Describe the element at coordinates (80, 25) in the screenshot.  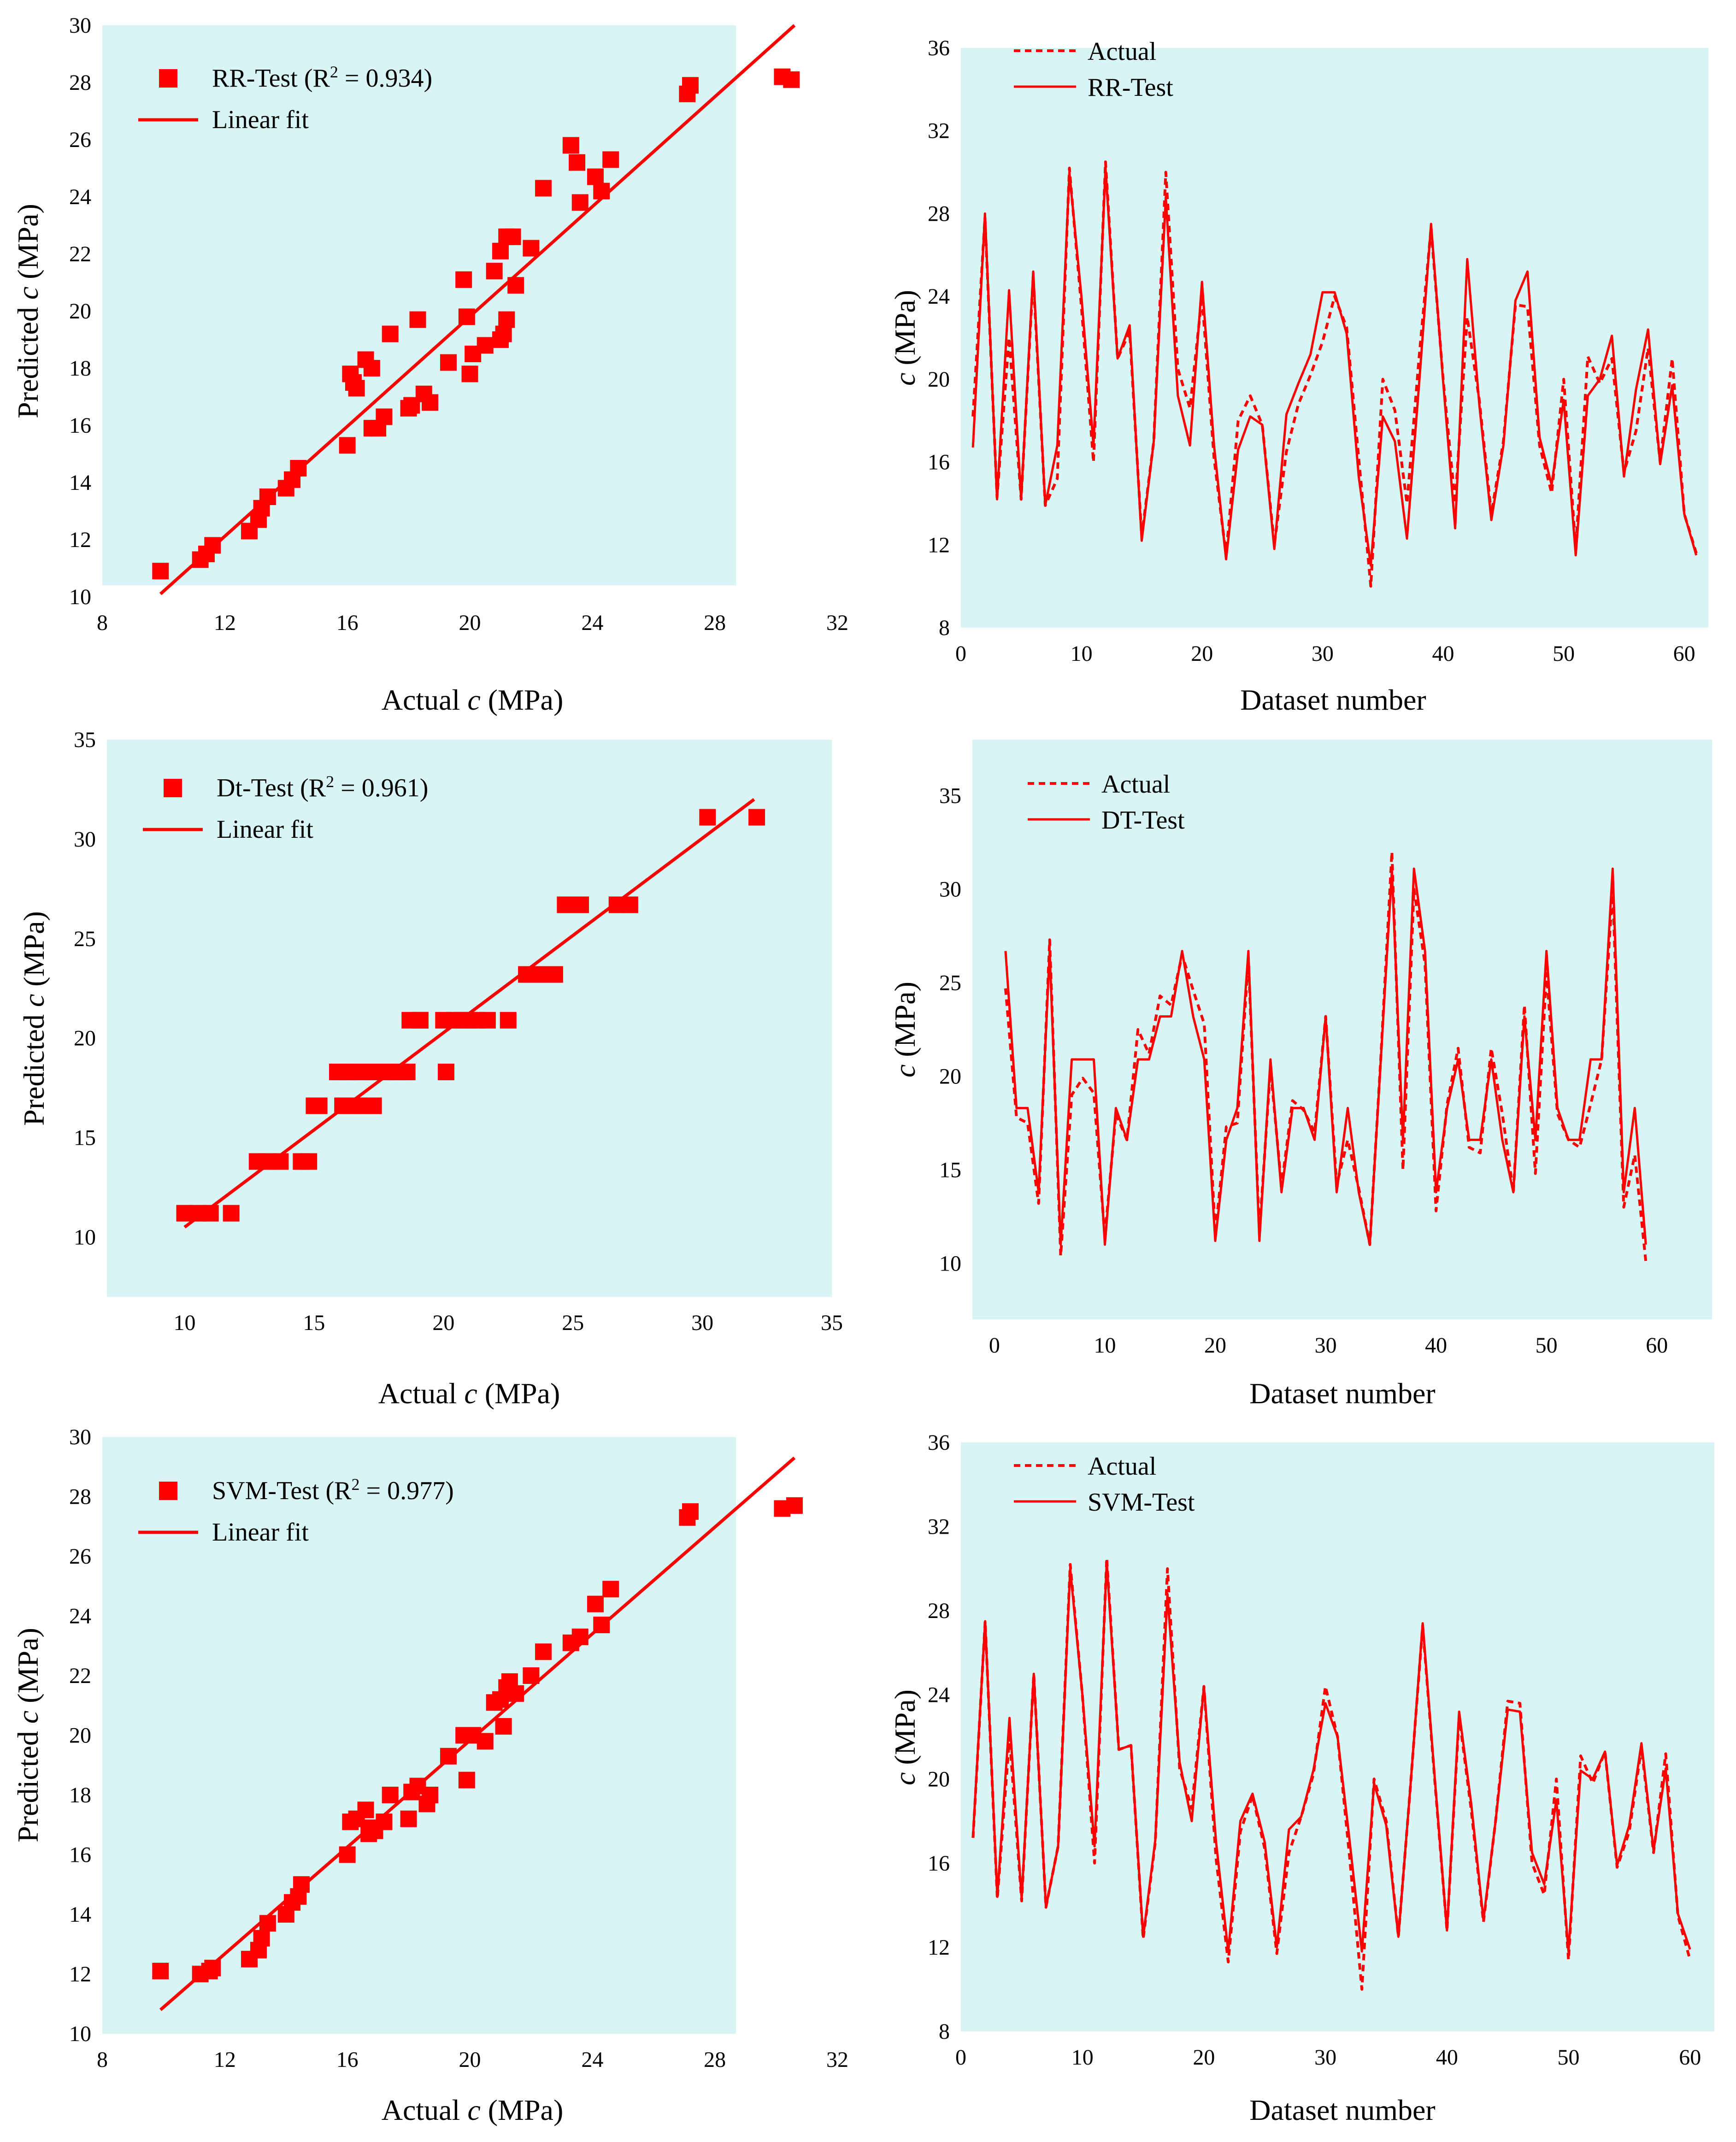
I see `rr-scatter-ytick-label: 30` at that location.